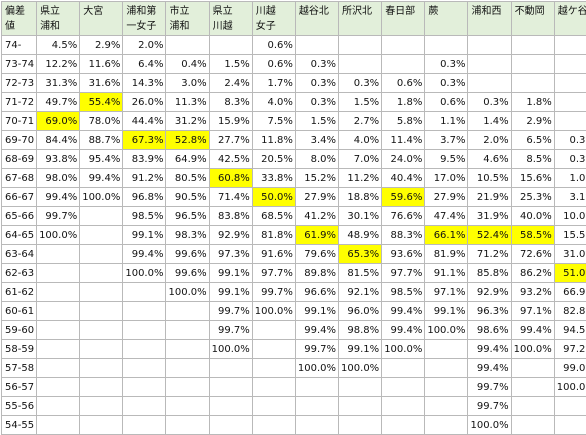  I want to click on table-cell: 2.0%, so click(144, 45).